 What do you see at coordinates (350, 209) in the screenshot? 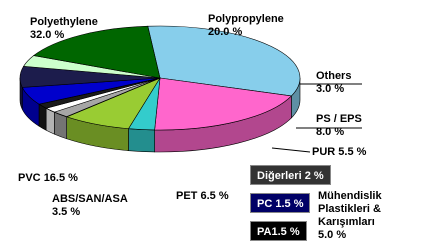
I see `category-label: Mühendislik Plastikleri & Karışımları` at bounding box center [350, 209].